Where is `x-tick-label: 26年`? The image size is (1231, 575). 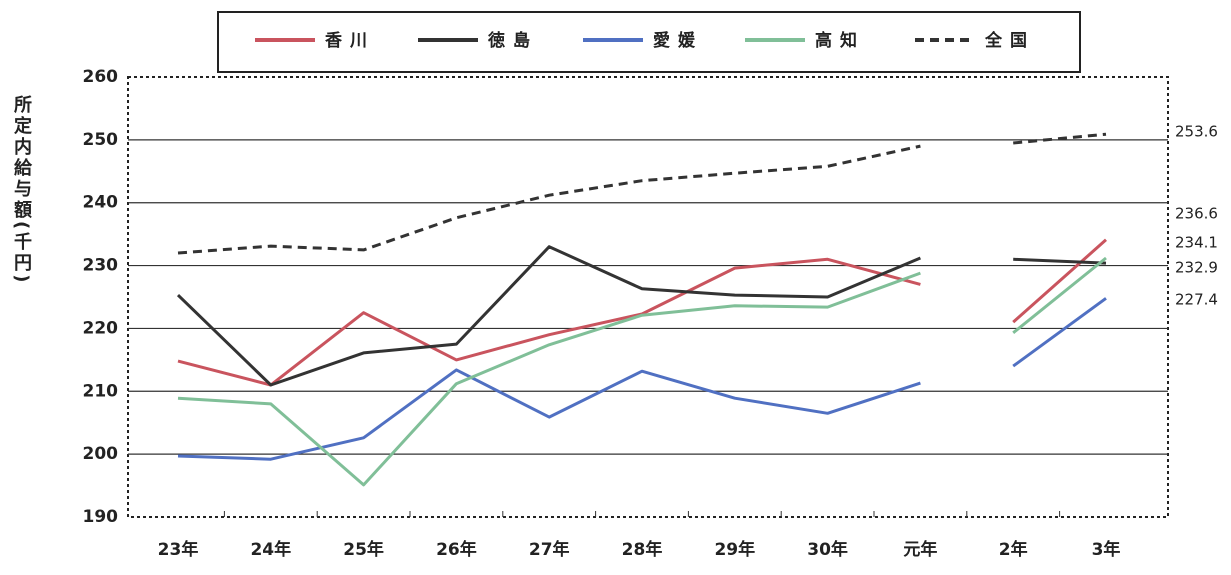
x-tick-label: 26年 is located at coordinates (456, 549).